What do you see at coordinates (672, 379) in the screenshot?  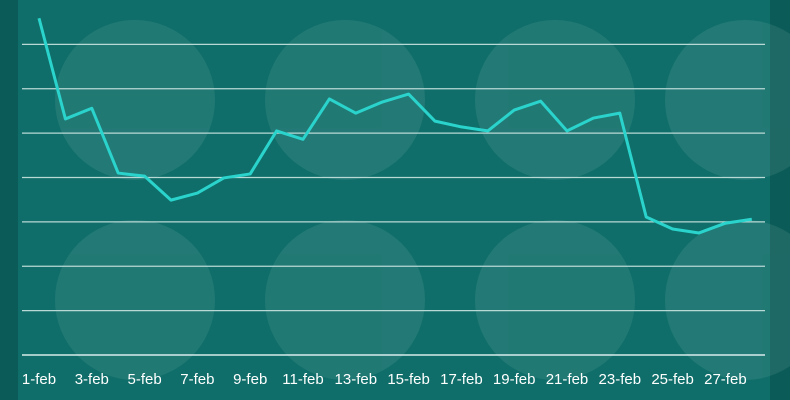 I see `x-tick-label: 25-feb` at bounding box center [672, 379].